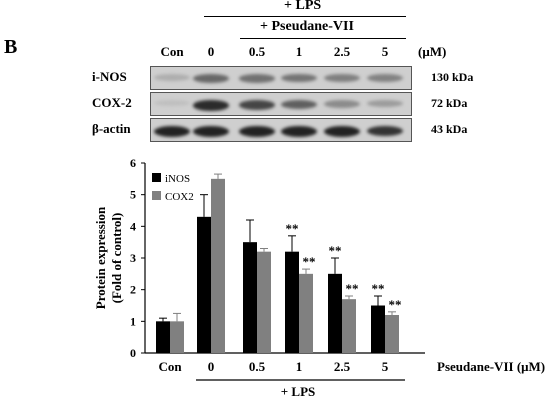 Image resolution: width=550 pixels, height=401 pixels. Describe the element at coordinates (111, 128) in the screenshot. I see `blot-row-label: β-actin` at that location.